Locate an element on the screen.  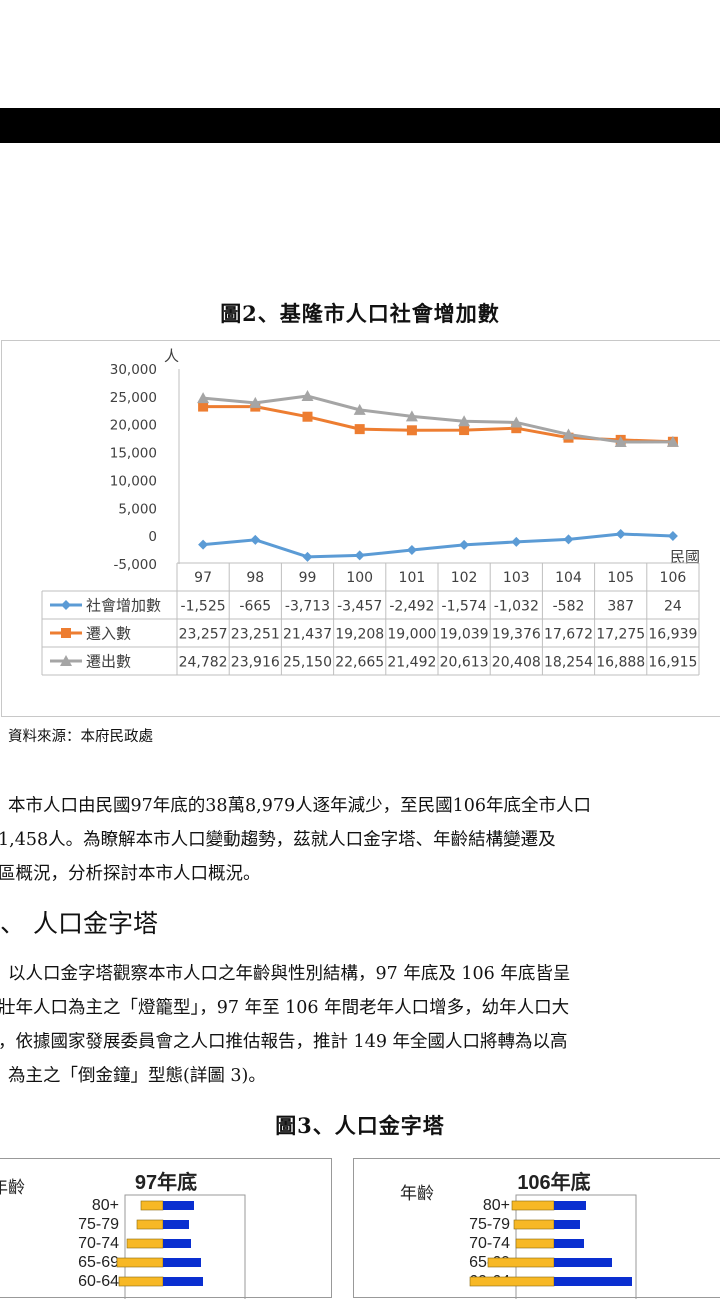
top-black-bar is located at coordinates (360, 125).